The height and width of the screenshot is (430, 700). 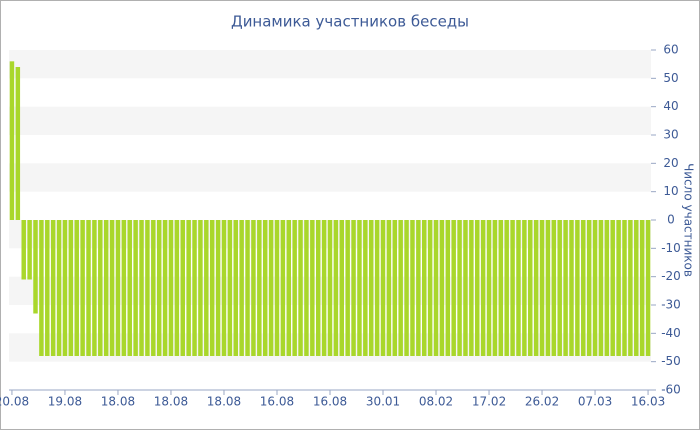 What do you see at coordinates (670, 191) in the screenshot?
I see `y-tick-label: 10` at bounding box center [670, 191].